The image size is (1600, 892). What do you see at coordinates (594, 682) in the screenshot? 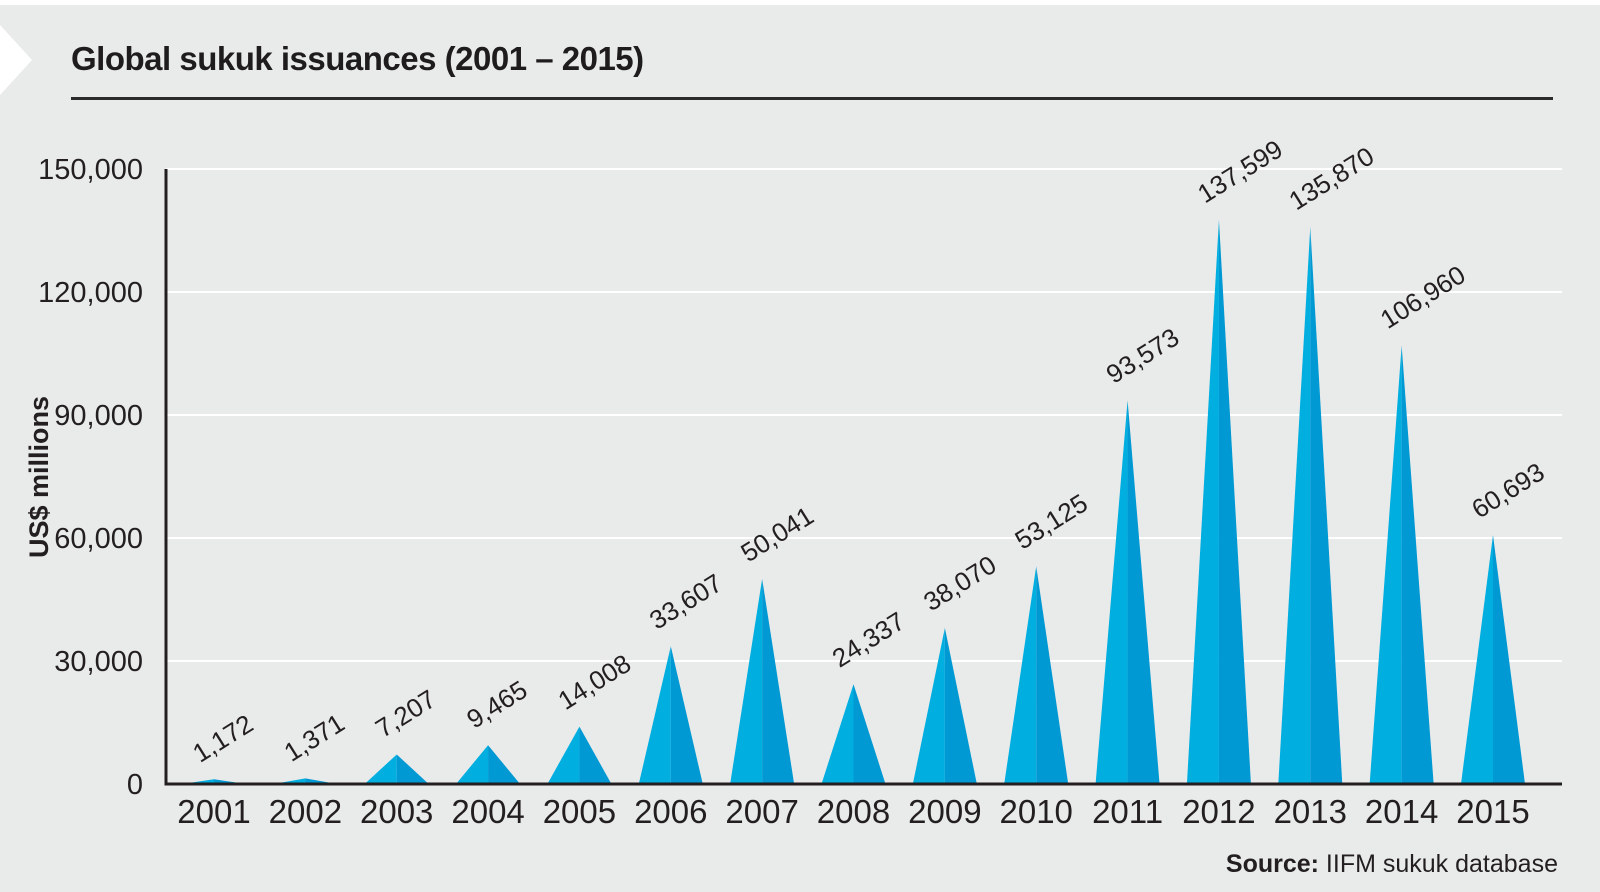
I see `value-label-2005: 14,008` at bounding box center [594, 682].